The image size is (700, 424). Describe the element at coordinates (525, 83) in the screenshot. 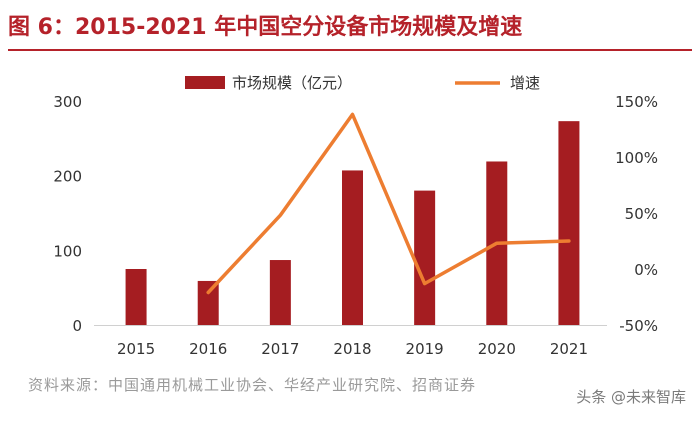

I see `legend-label-line: 增速` at that location.